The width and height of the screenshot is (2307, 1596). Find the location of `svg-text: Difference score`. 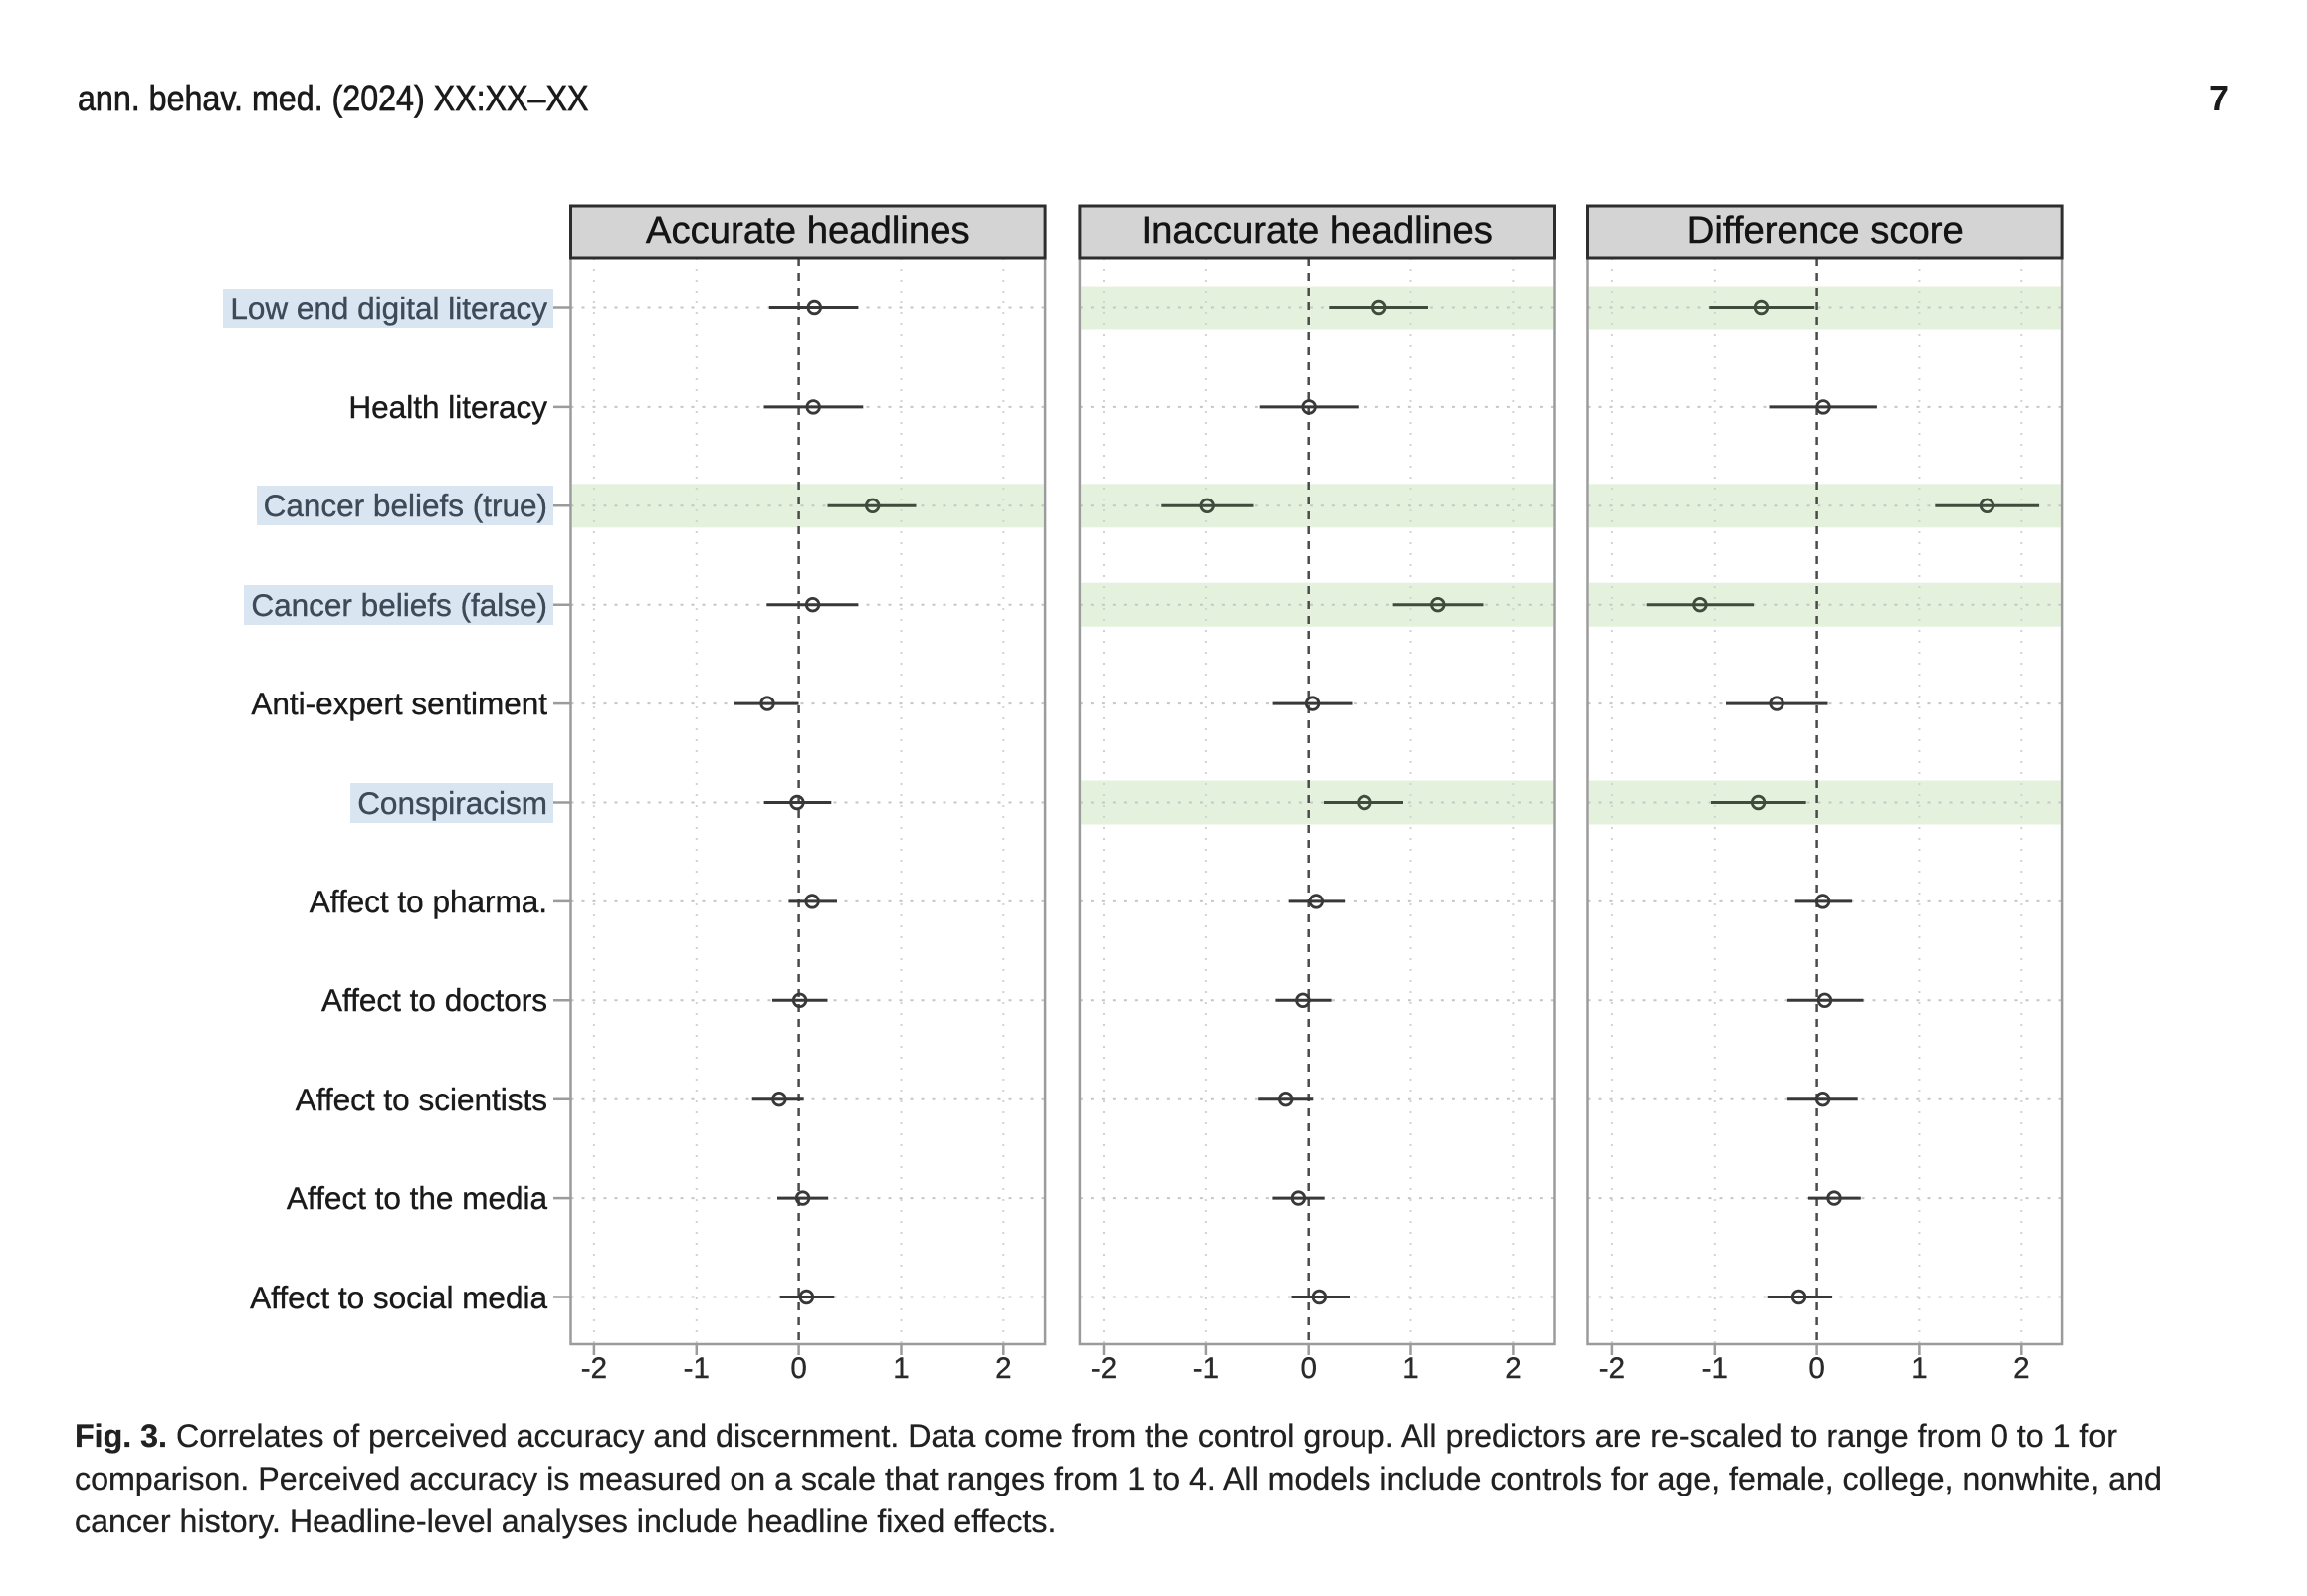

svg-text: Difference score is located at coordinates (1826, 230).